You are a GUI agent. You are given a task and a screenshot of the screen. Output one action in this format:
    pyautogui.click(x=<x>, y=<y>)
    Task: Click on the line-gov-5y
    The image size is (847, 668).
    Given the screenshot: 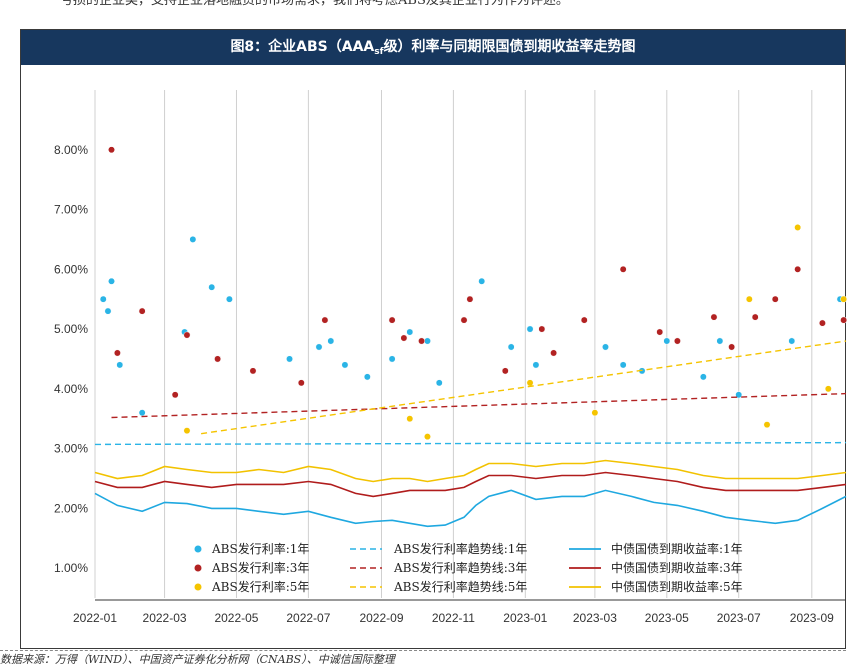 What is the action you would take?
    pyautogui.click(x=470, y=471)
    